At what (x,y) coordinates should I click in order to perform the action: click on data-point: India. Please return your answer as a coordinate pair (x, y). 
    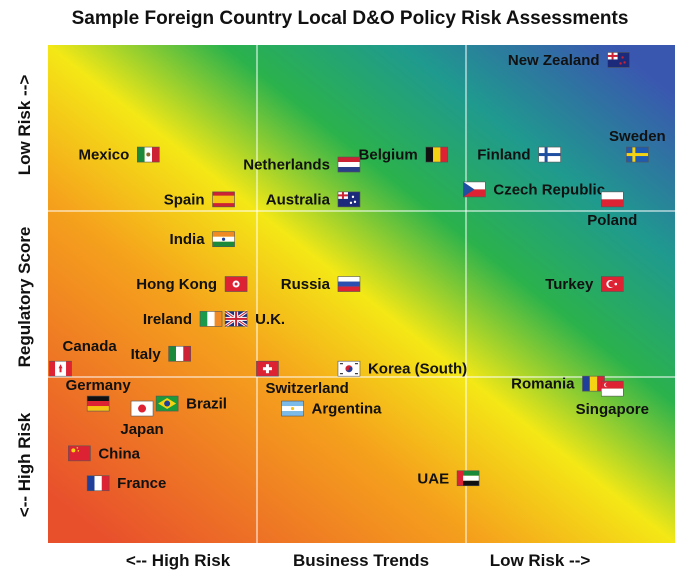
    Looking at the image, I should click on (202, 239).